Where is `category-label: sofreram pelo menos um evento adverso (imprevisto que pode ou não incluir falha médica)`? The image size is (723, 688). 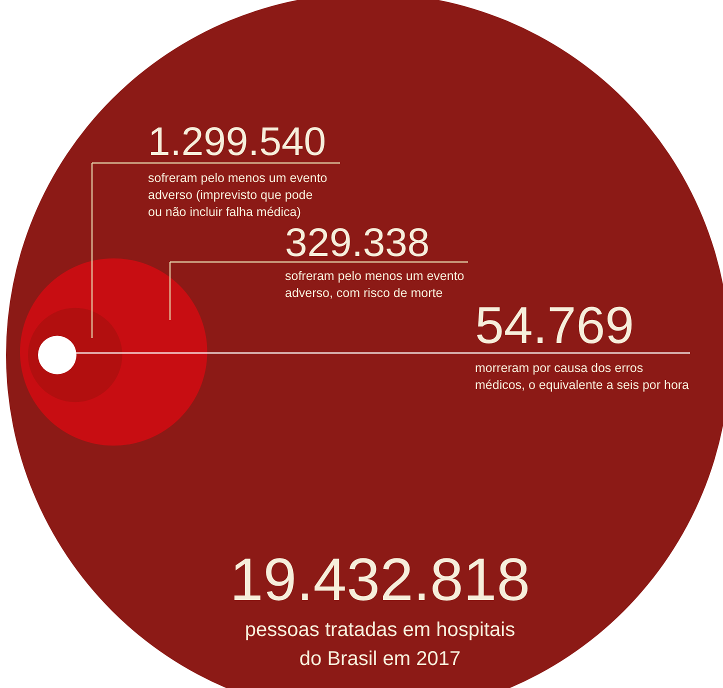
category-label: sofreram pelo menos um evento adverso (imprevisto que pode ou não incluir falha médica) is located at coordinates (238, 195).